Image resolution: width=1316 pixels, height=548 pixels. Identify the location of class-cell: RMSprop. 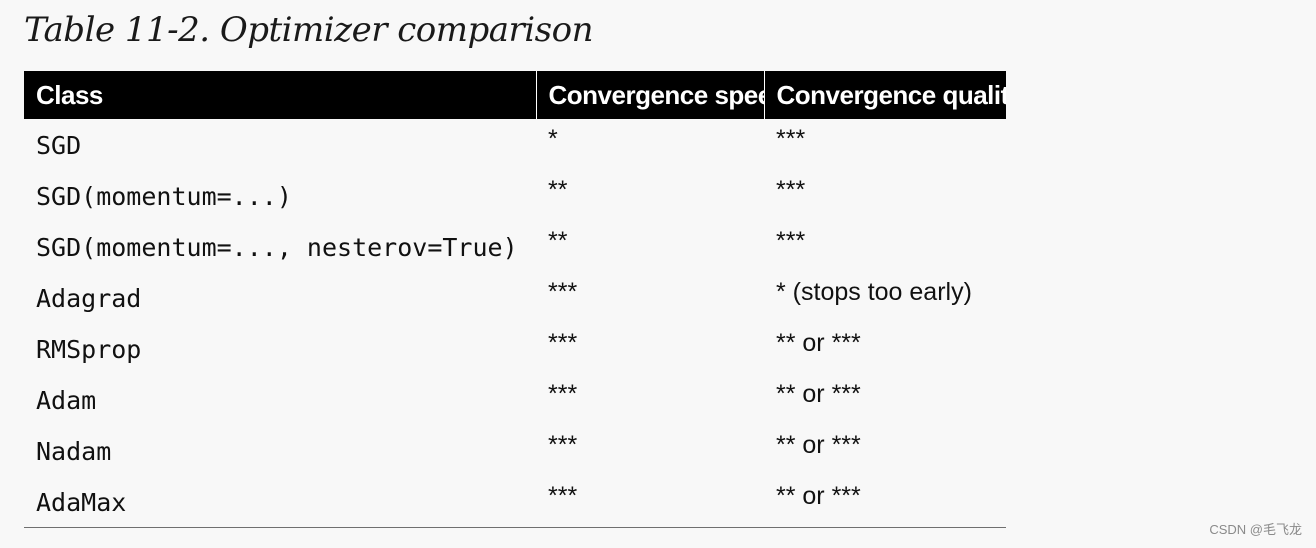
(89, 349).